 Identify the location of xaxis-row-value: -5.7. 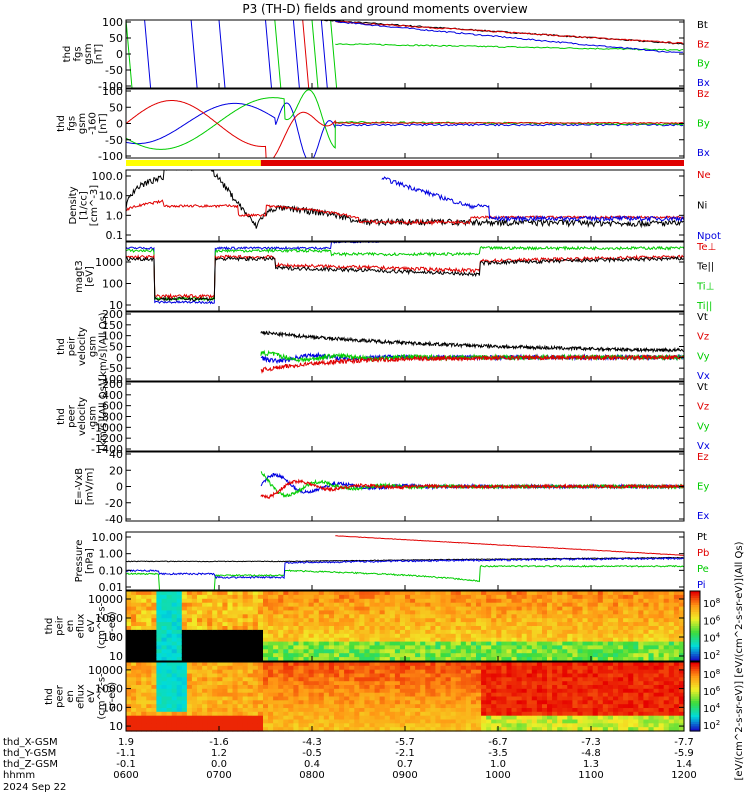
(405, 742).